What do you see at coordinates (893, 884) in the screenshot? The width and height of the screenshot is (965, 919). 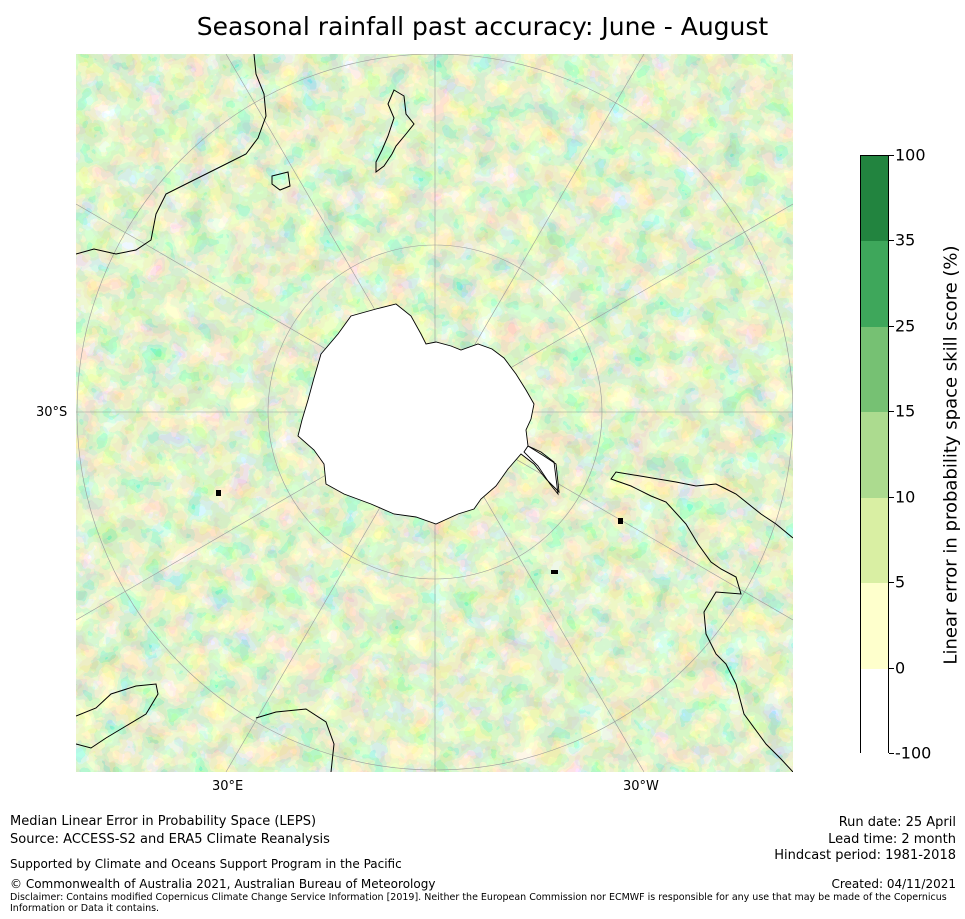 I see `footer-created: Created: 04/11/2021` at bounding box center [893, 884].